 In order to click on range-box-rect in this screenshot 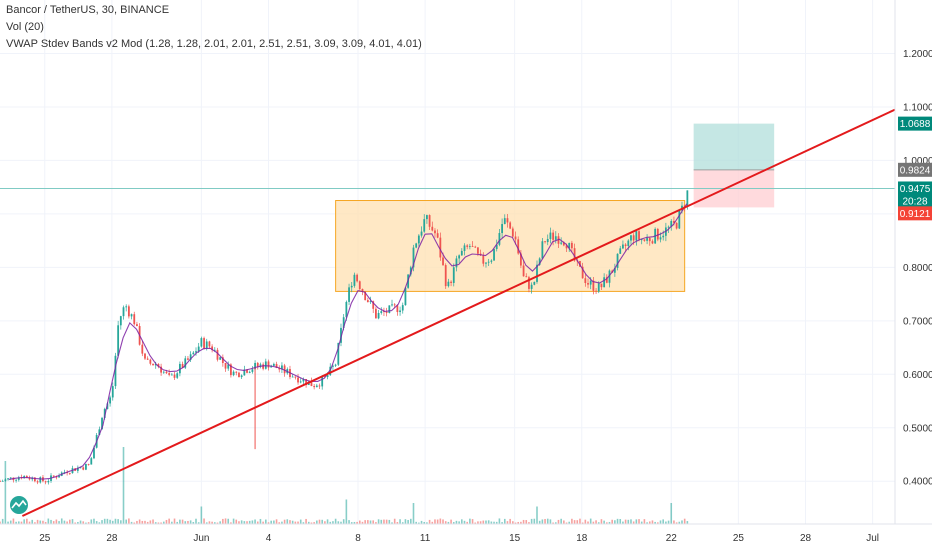, I will do `click(510, 246)`.